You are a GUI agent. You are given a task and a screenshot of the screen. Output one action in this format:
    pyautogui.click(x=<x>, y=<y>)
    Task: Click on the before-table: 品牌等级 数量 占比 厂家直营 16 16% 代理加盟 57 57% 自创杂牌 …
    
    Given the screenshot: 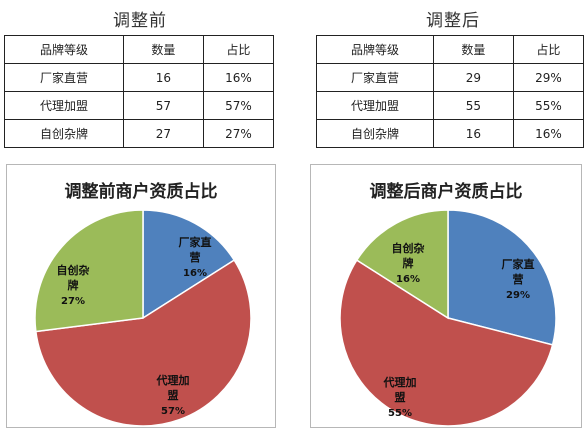 What is the action you would take?
    pyautogui.click(x=139, y=91)
    